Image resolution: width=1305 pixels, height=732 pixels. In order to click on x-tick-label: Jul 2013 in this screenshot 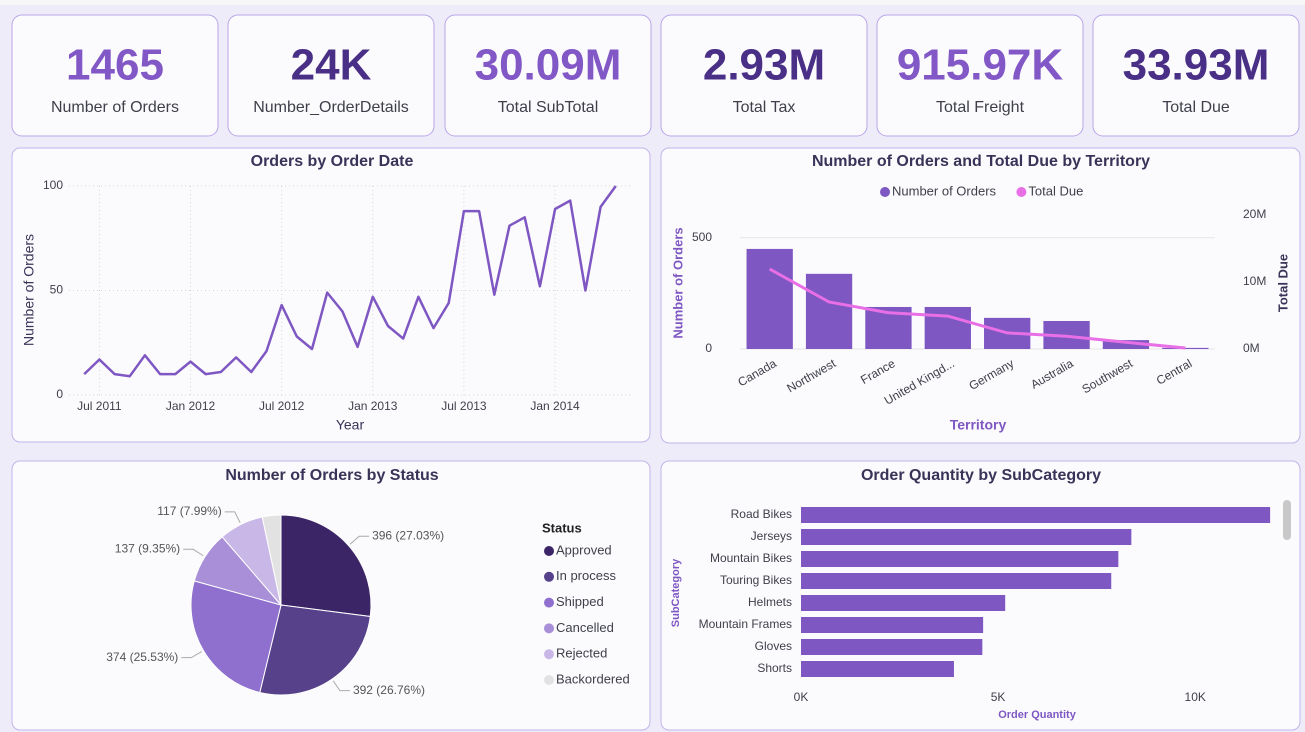, I will do `click(464, 406)`.